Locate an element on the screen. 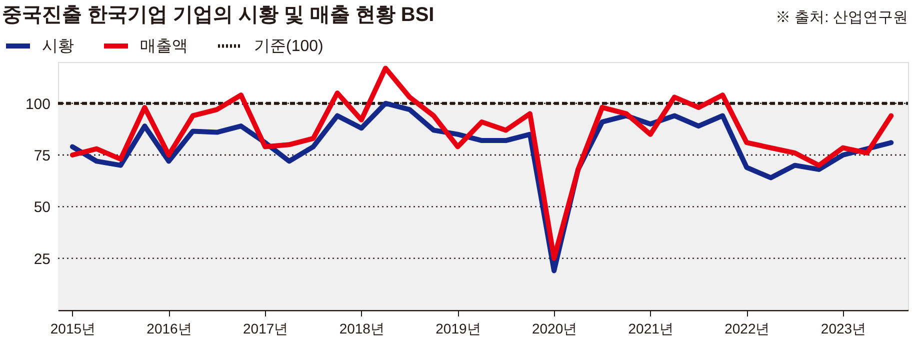 Image resolution: width=917 pixels, height=346 pixels. x-tick-label: 2020년 is located at coordinates (555, 328).